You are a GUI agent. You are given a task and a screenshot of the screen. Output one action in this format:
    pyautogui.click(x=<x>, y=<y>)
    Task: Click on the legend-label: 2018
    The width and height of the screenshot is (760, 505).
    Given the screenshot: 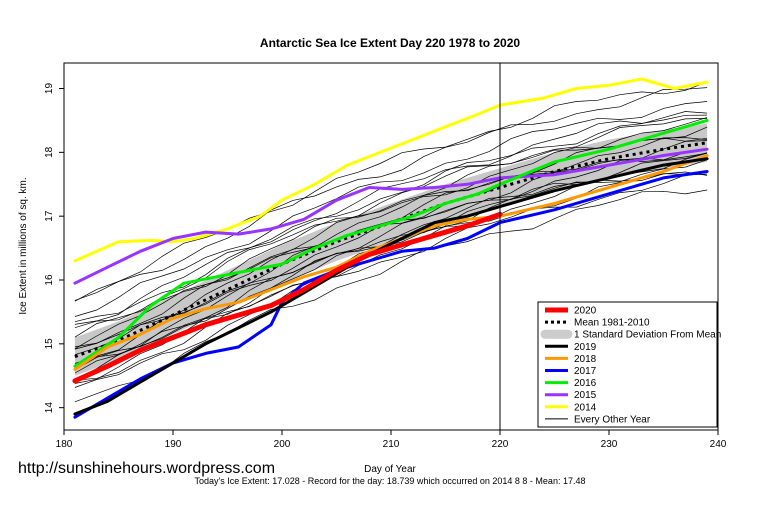 What is the action you would take?
    pyautogui.click(x=585, y=359)
    